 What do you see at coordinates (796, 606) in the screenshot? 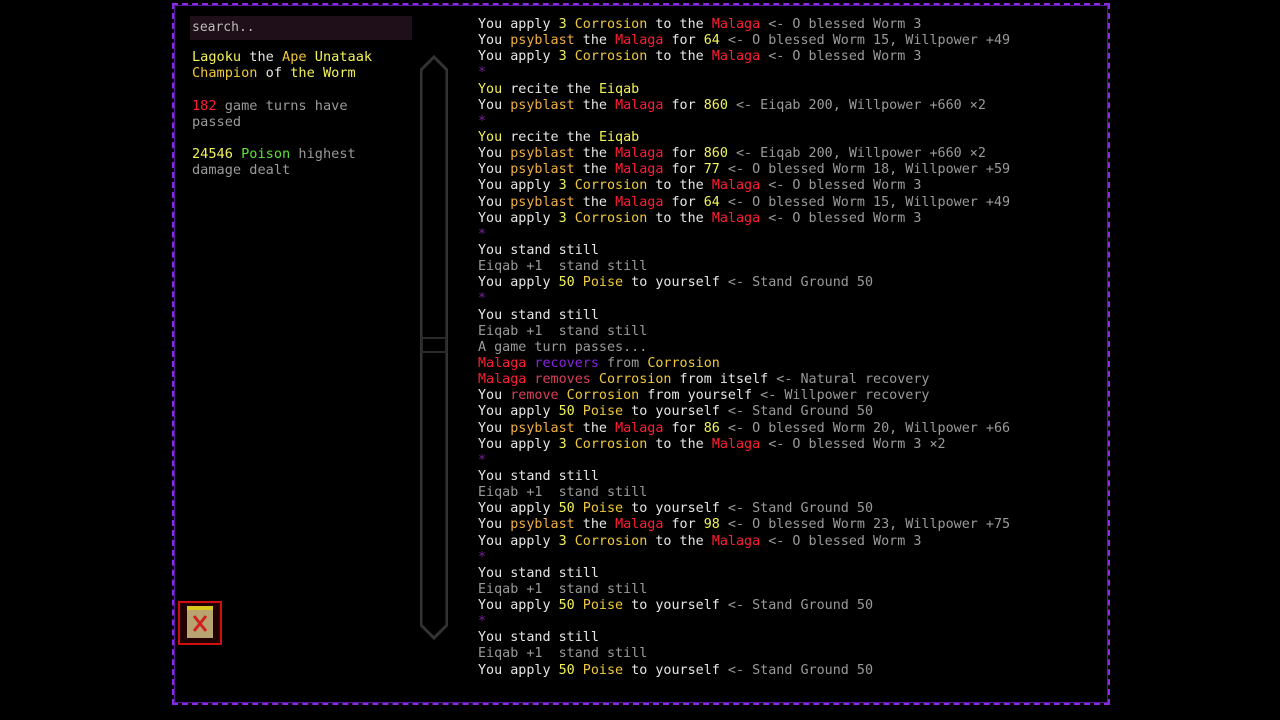
I see `text-segment: <- Stand Ground 50` at bounding box center [796, 606].